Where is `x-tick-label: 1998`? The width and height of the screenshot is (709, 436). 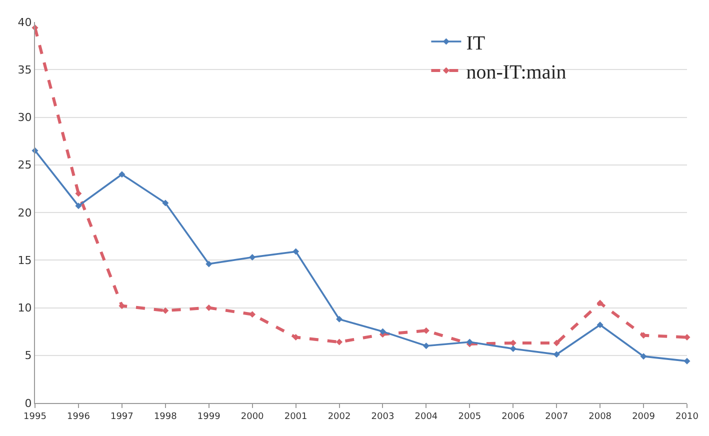 x-tick-label: 1998 is located at coordinates (166, 417).